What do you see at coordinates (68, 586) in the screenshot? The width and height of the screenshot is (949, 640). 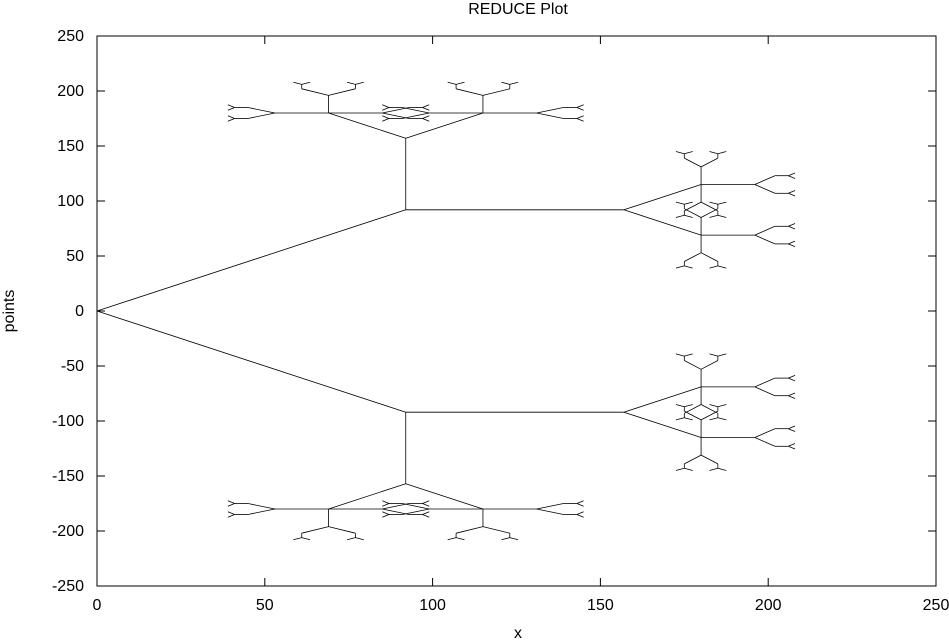 I see `y-tick-label: -250` at bounding box center [68, 586].